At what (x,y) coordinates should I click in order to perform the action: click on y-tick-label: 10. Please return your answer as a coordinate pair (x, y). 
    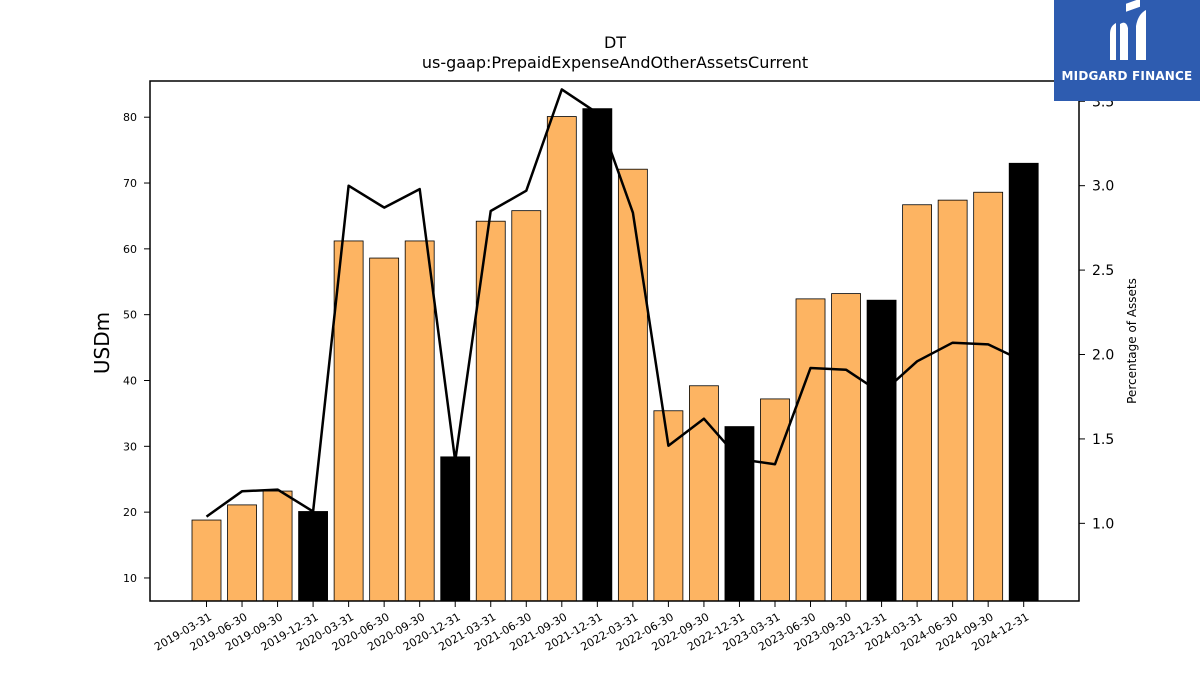
    Looking at the image, I should click on (130, 578).